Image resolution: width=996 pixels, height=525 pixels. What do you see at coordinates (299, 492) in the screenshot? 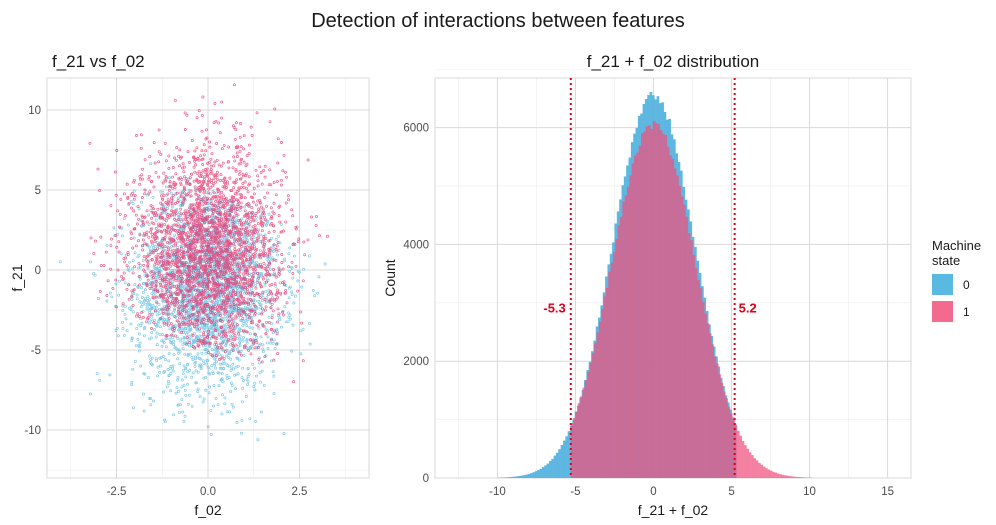
I see `scatter-x-tick-label: 2.5` at bounding box center [299, 492].